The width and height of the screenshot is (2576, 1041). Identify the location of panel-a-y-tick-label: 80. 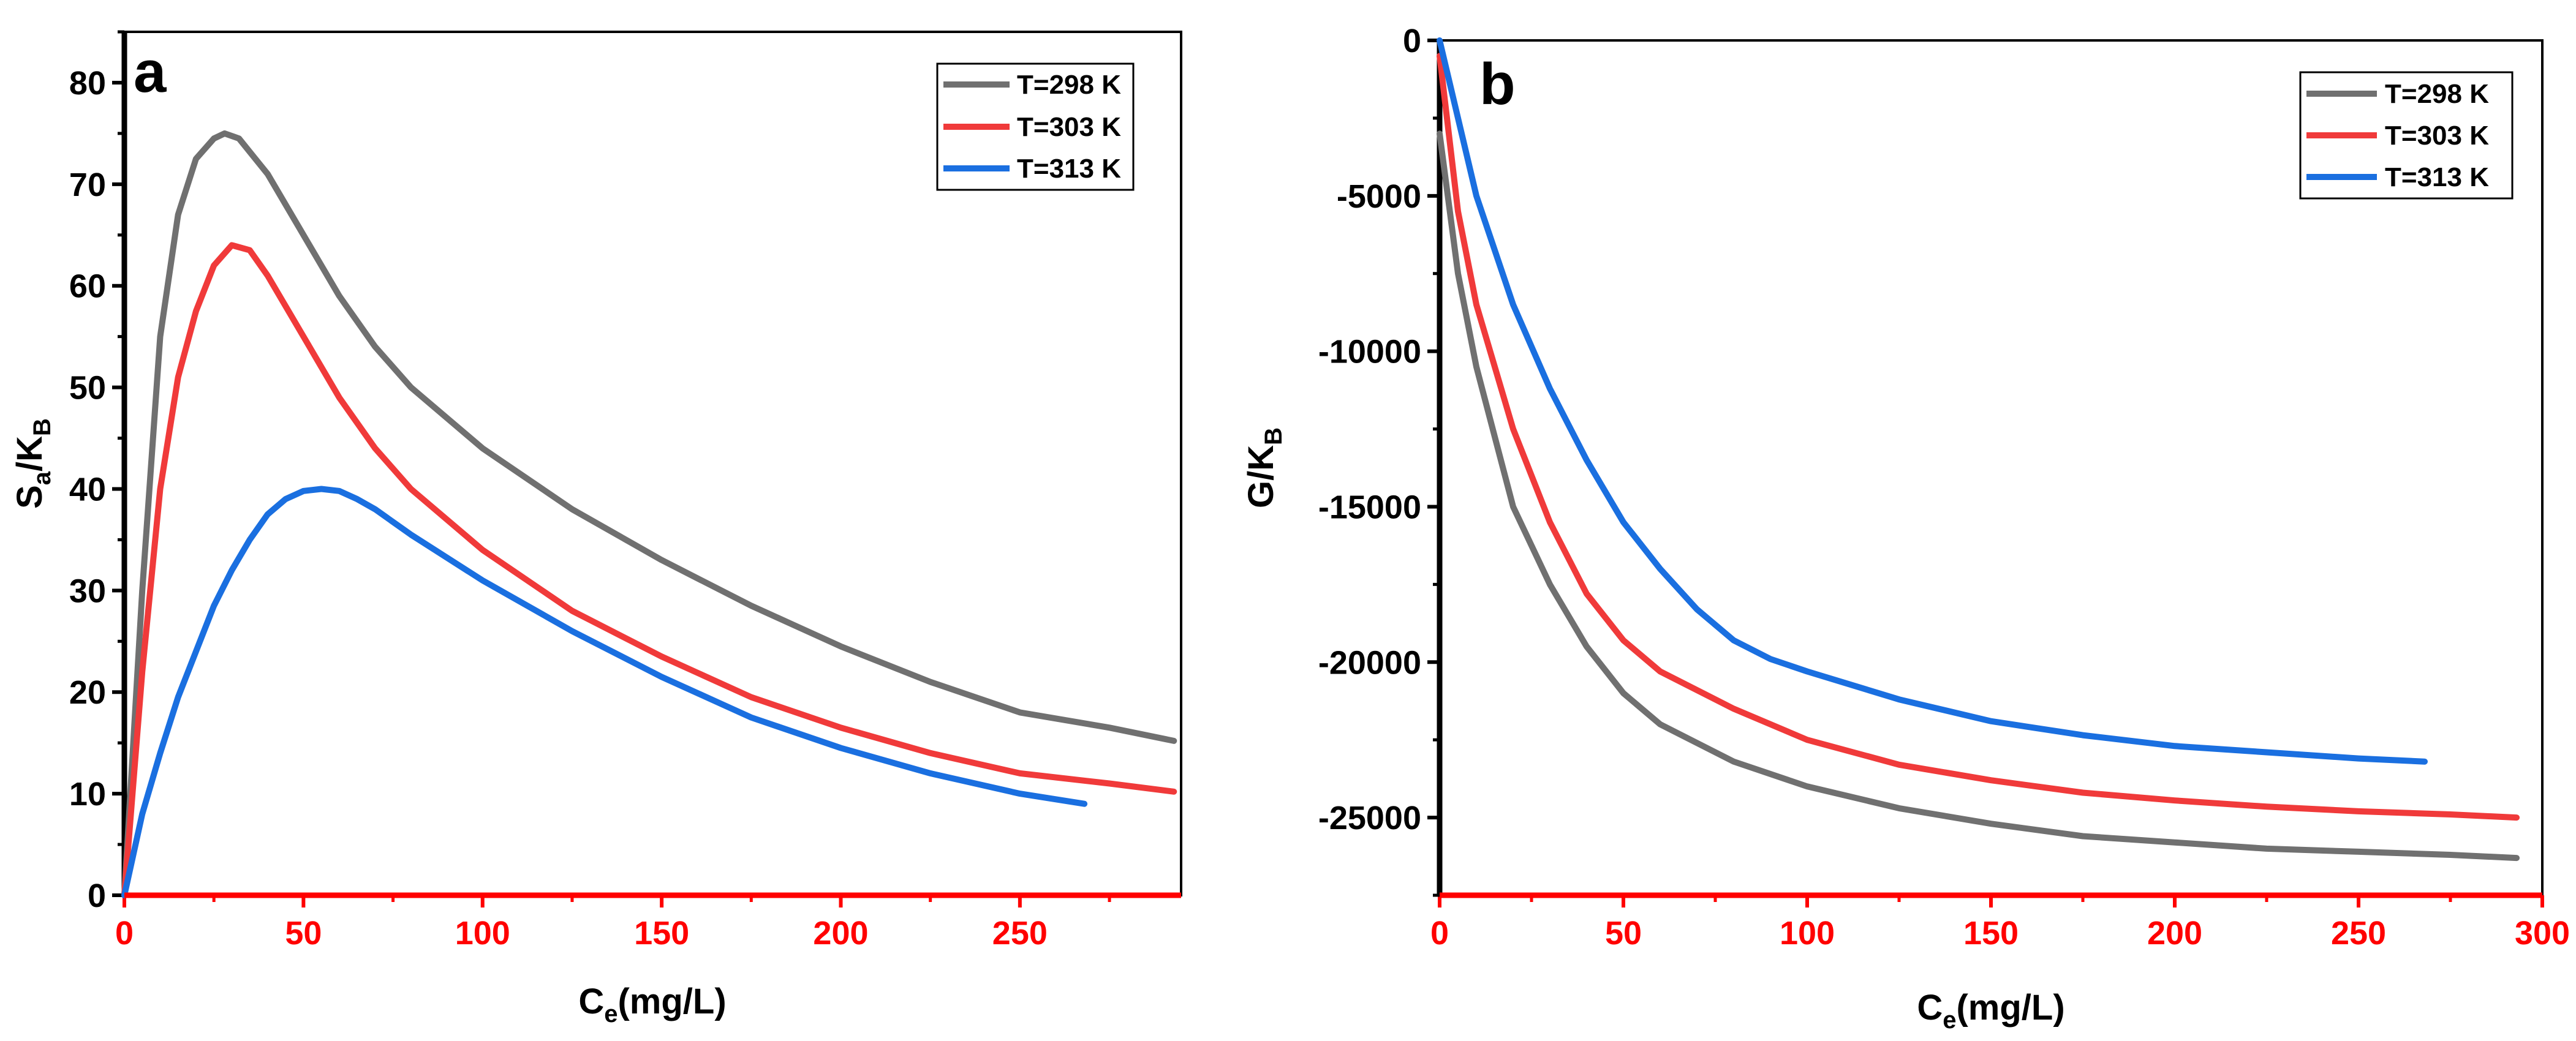
(87, 83).